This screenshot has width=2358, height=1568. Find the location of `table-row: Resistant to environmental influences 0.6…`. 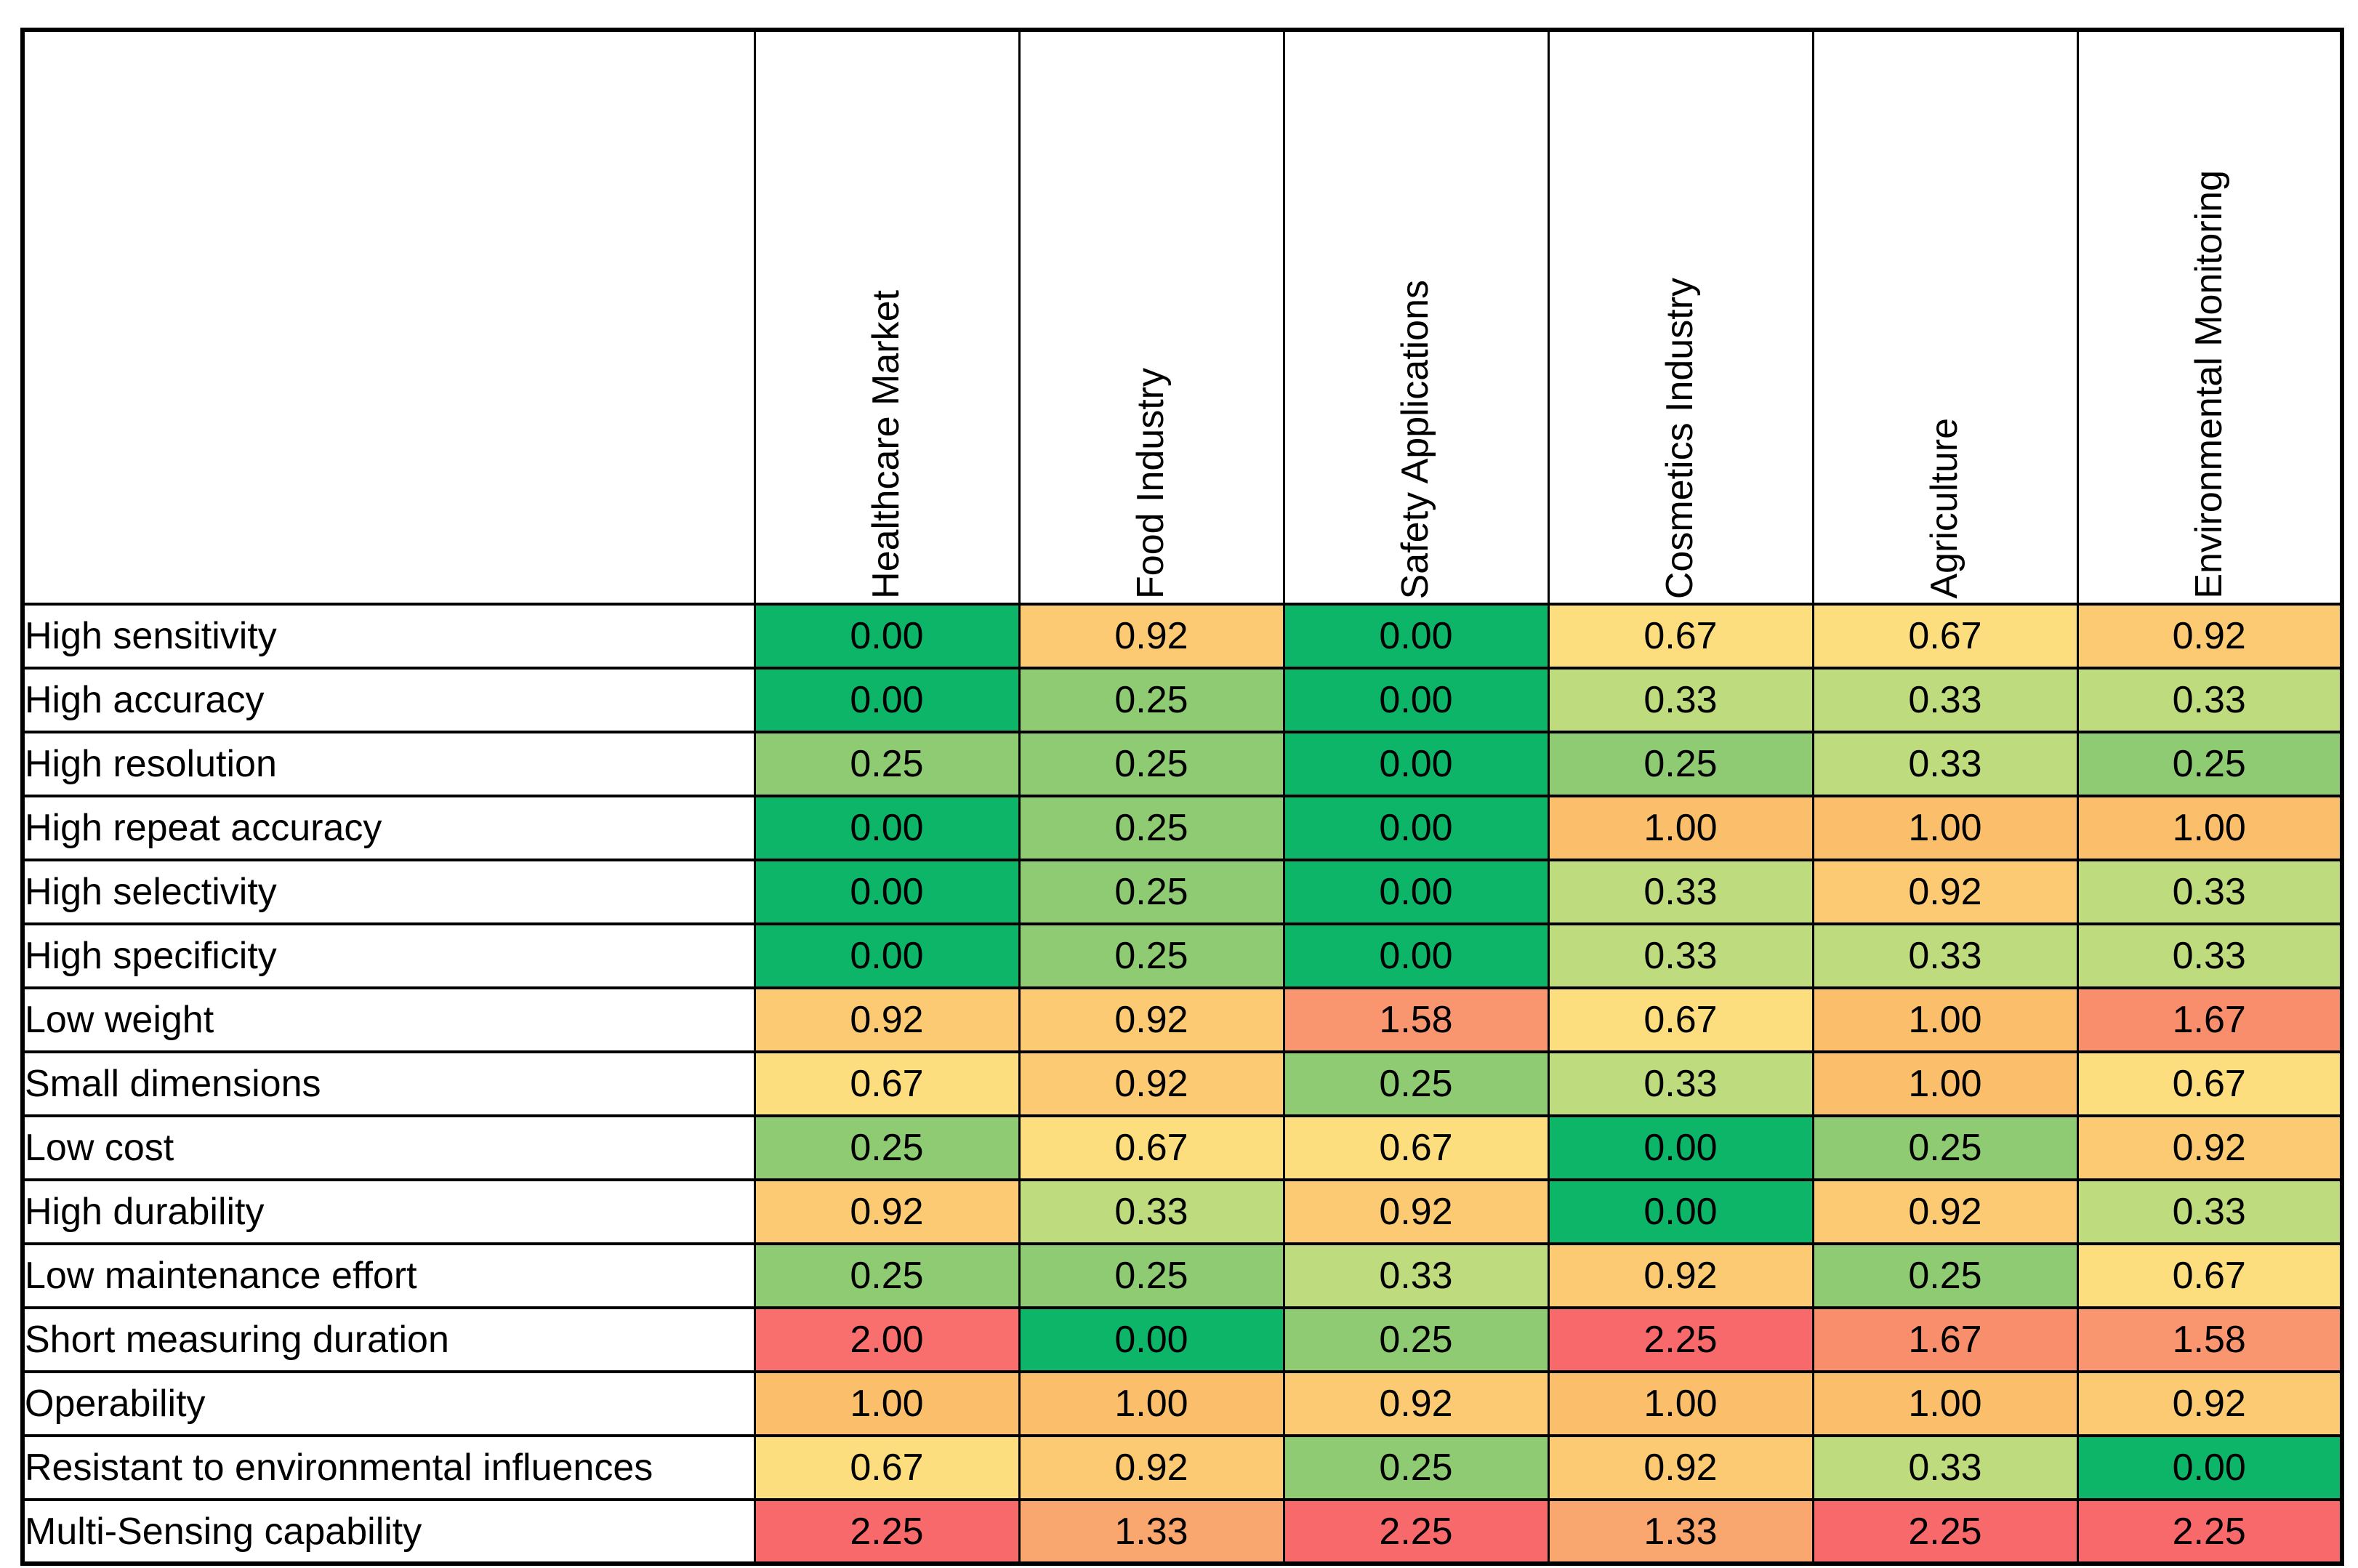

table-row: Resistant to environmental influences 0.6… is located at coordinates (1182, 1467).